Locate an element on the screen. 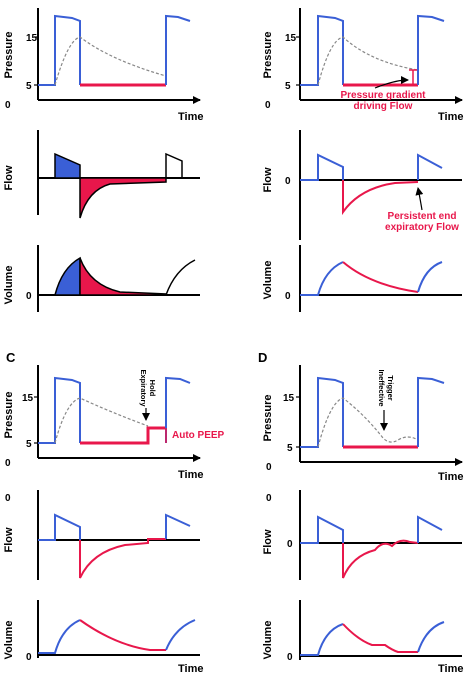  inspiratory-flow-fill is located at coordinates (67, 165).